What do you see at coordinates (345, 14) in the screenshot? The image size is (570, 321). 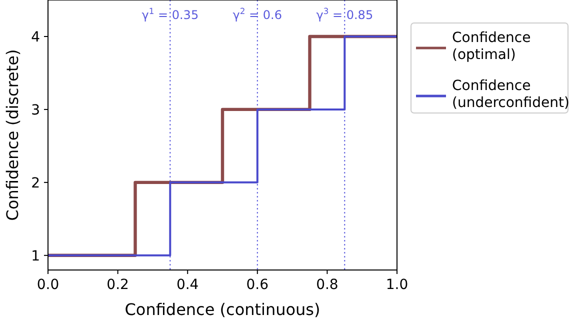 I see `ref-line-label: γ$^{3}$ = 0.85` at bounding box center [345, 14].